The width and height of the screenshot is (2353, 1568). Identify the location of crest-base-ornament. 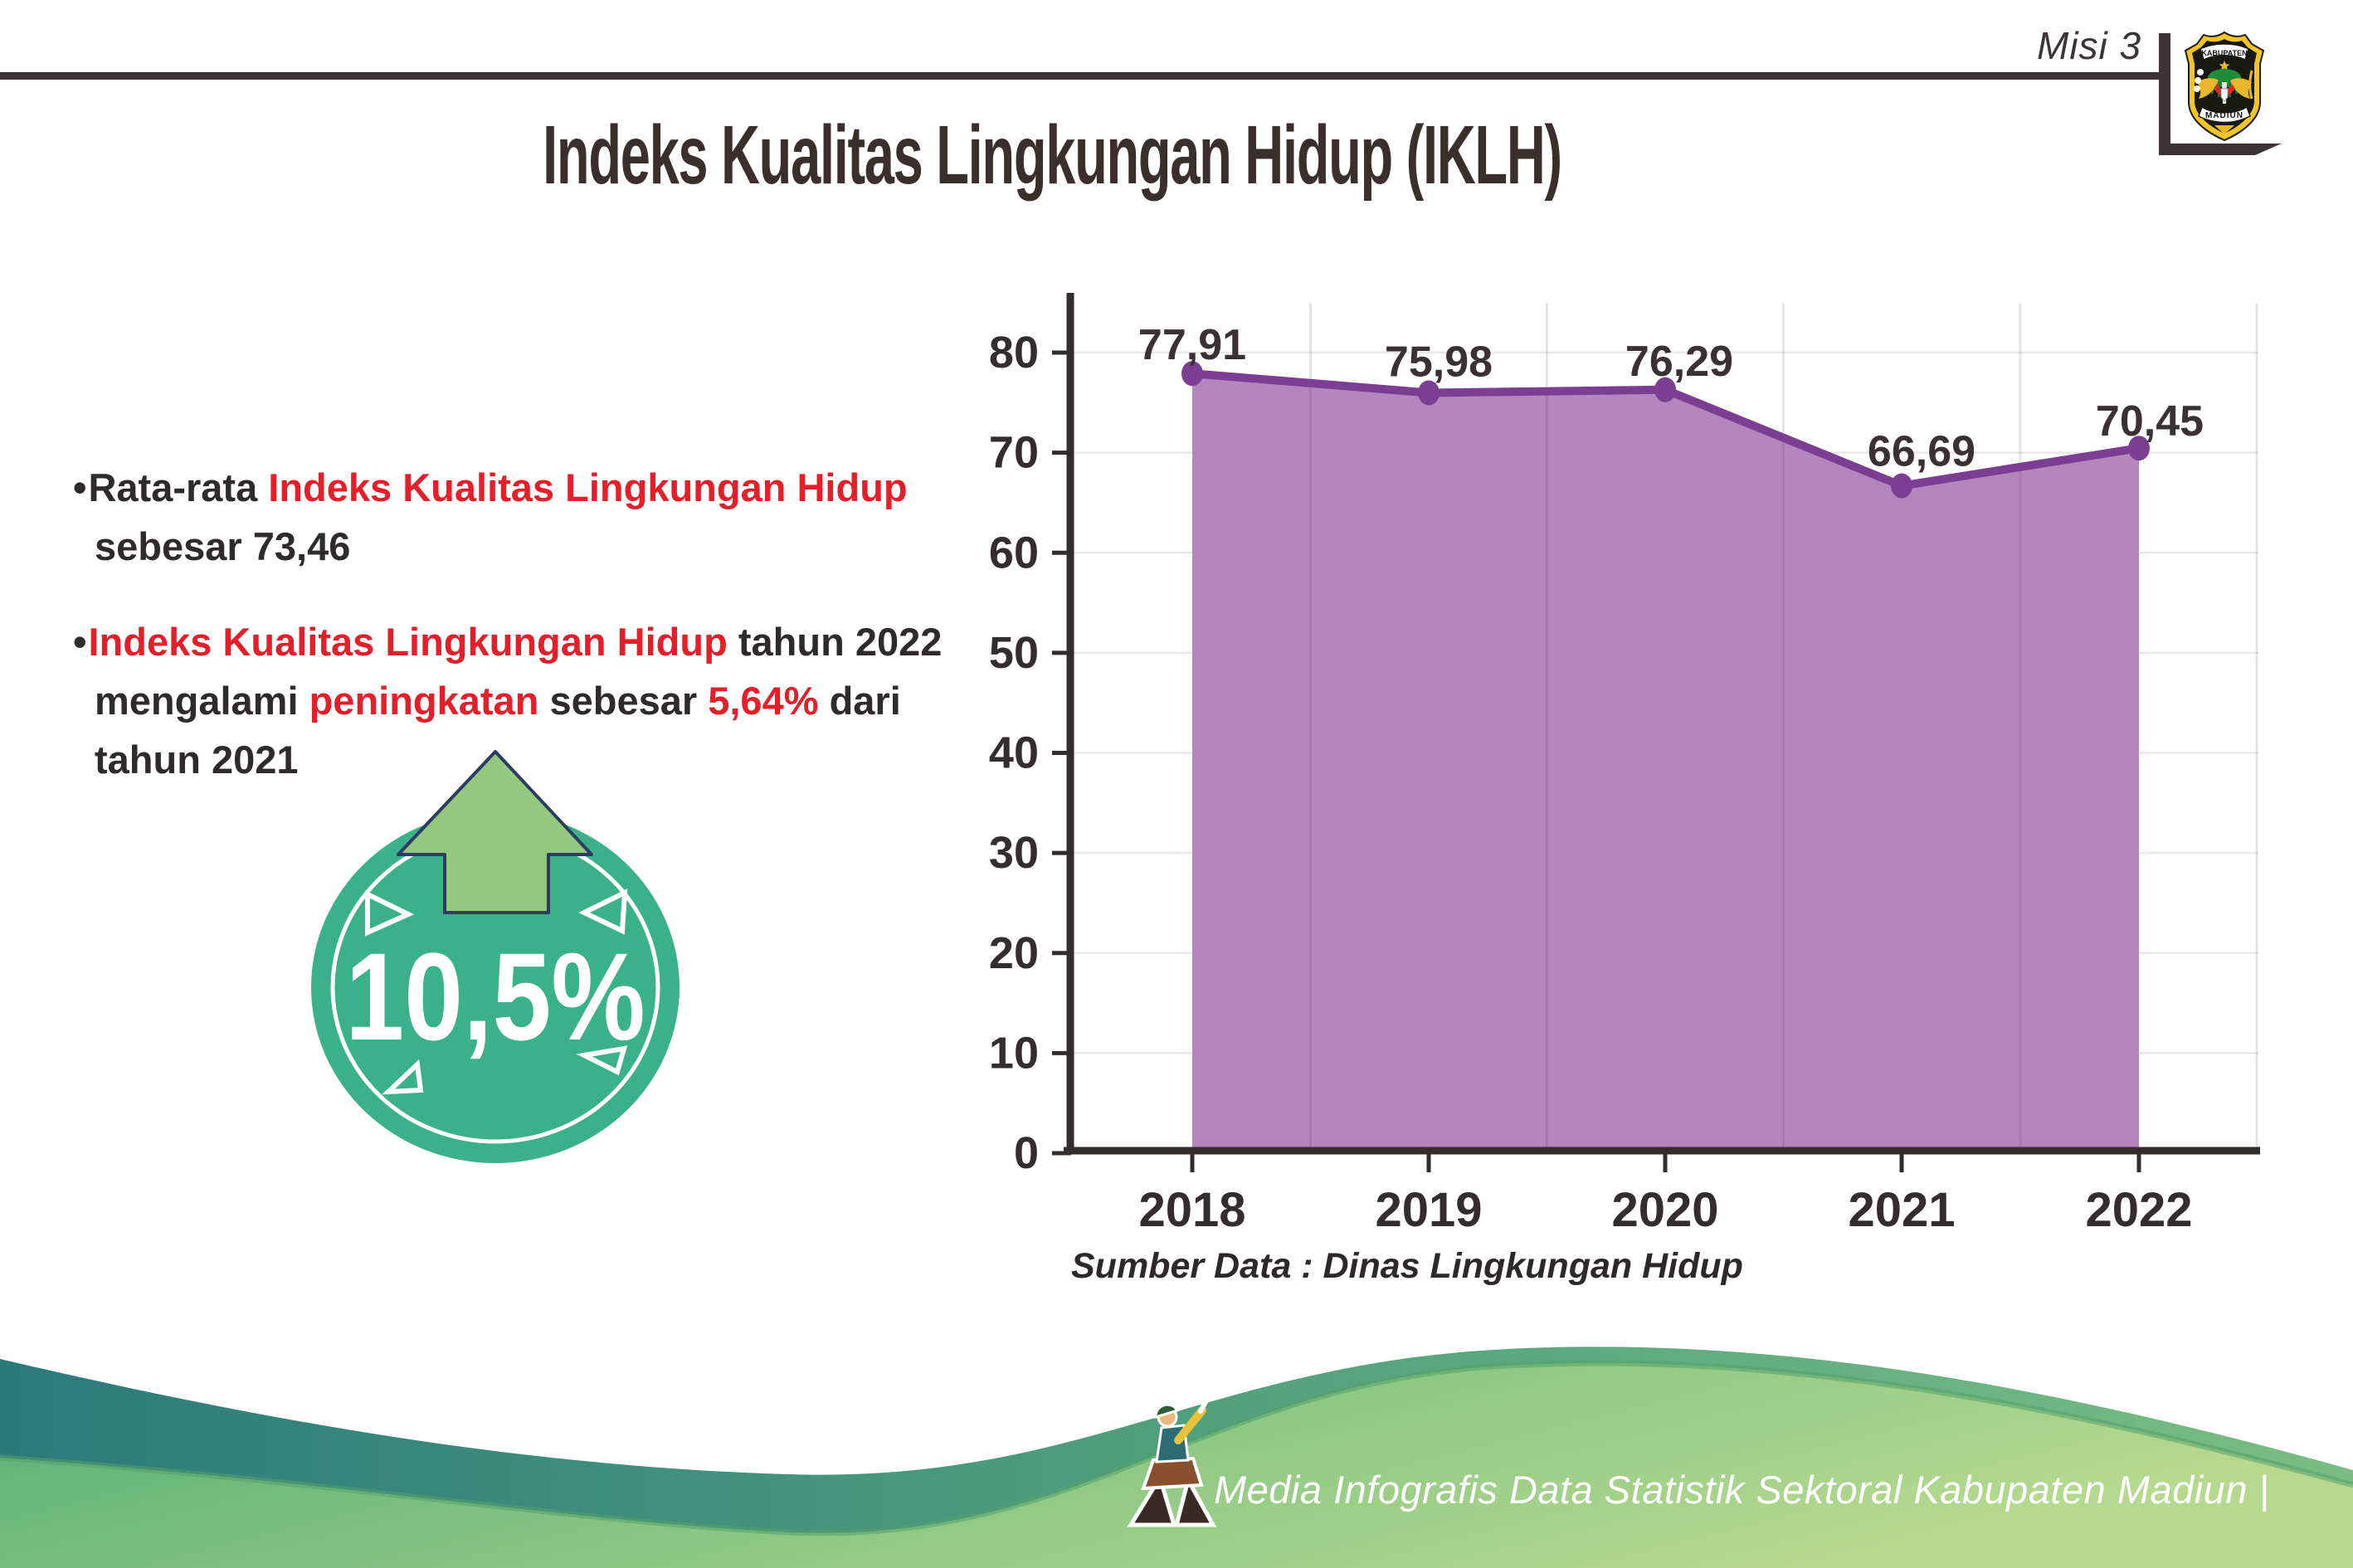
(2224, 129).